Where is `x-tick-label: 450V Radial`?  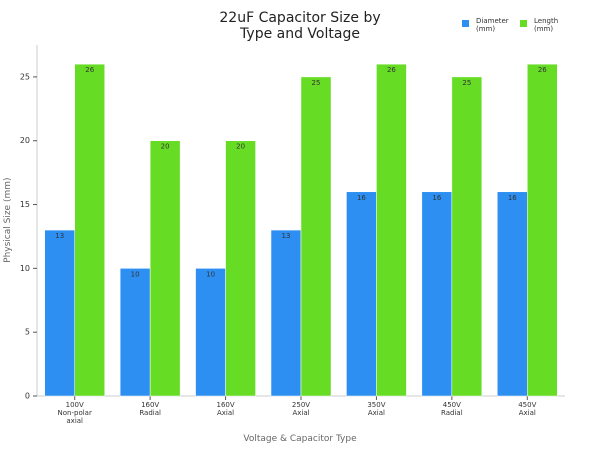 x-tick-label: 450V Radial is located at coordinates (452, 409).